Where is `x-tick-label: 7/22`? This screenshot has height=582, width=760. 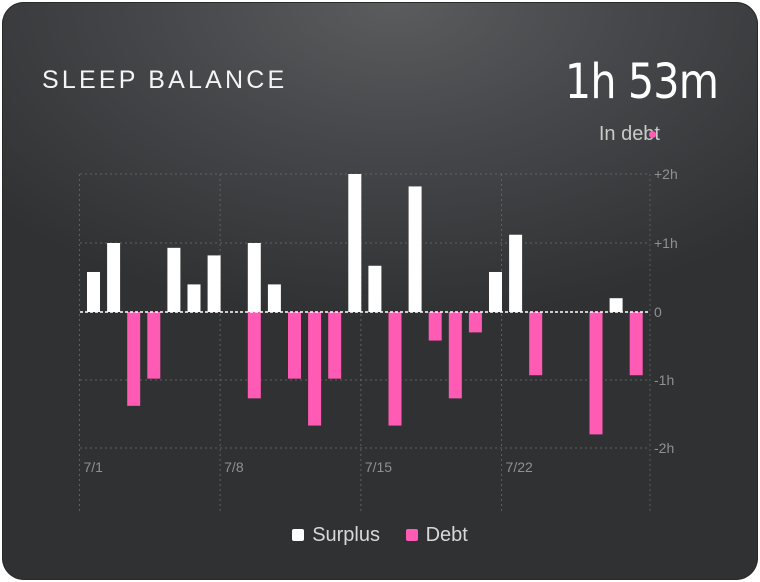
x-tick-label: 7/22 is located at coordinates (519, 467).